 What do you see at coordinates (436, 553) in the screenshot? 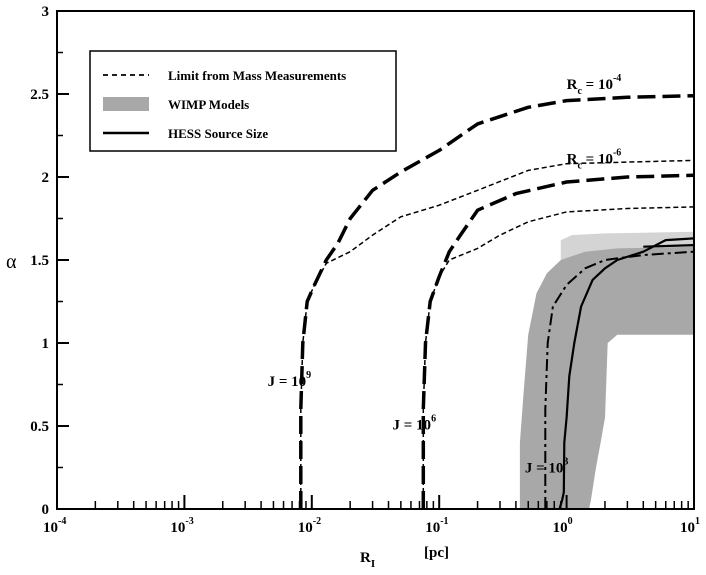
I see `x-axis-unit: [pc]` at bounding box center [436, 553].